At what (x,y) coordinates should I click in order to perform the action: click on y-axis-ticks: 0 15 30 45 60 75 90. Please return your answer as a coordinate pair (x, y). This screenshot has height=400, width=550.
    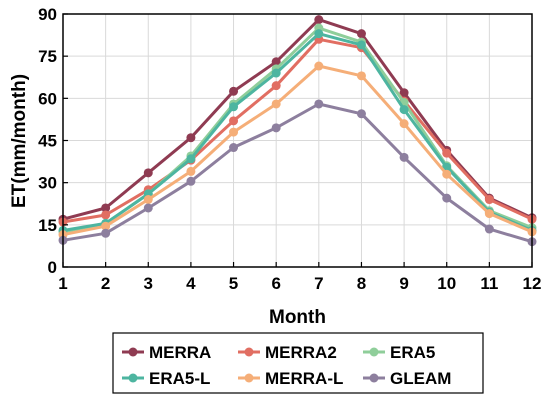
    Looking at the image, I should click on (53, 141).